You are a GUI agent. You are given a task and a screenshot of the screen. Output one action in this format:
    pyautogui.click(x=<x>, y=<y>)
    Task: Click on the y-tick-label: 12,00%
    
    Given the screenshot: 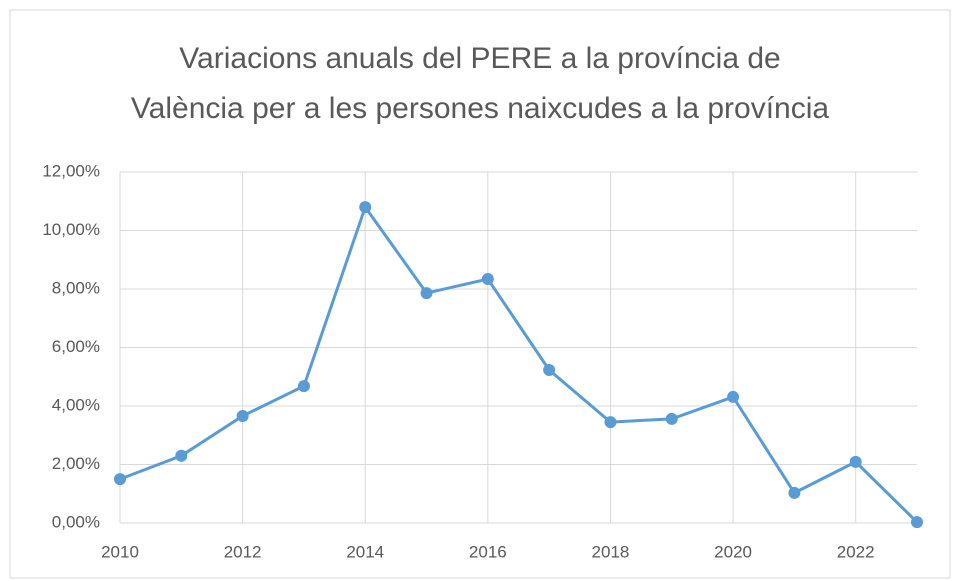 What is the action you would take?
    pyautogui.click(x=71, y=170)
    